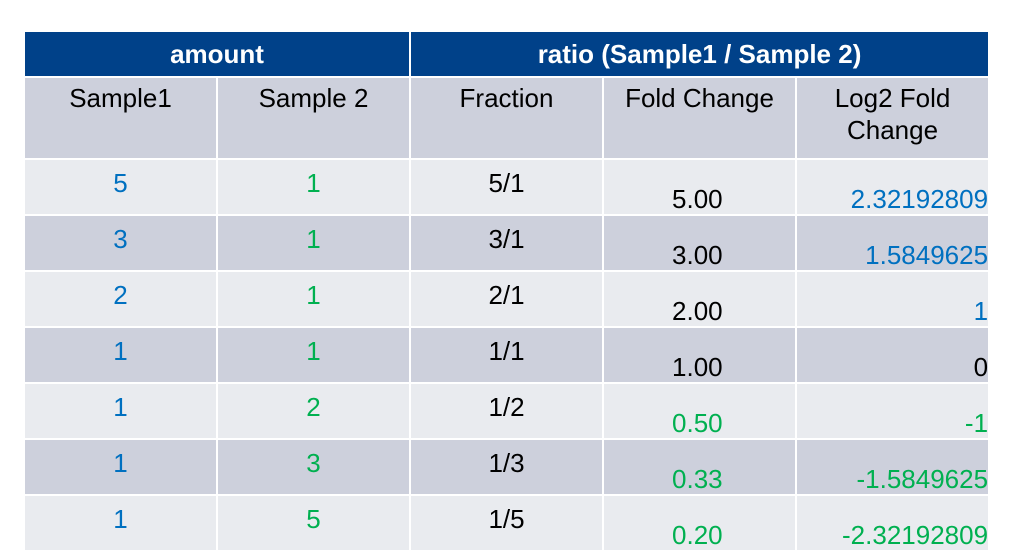 Image resolution: width=1011 pixels, height=552 pixels. I want to click on table-row: 2 1 2/1 2.00 1, so click(507, 299).